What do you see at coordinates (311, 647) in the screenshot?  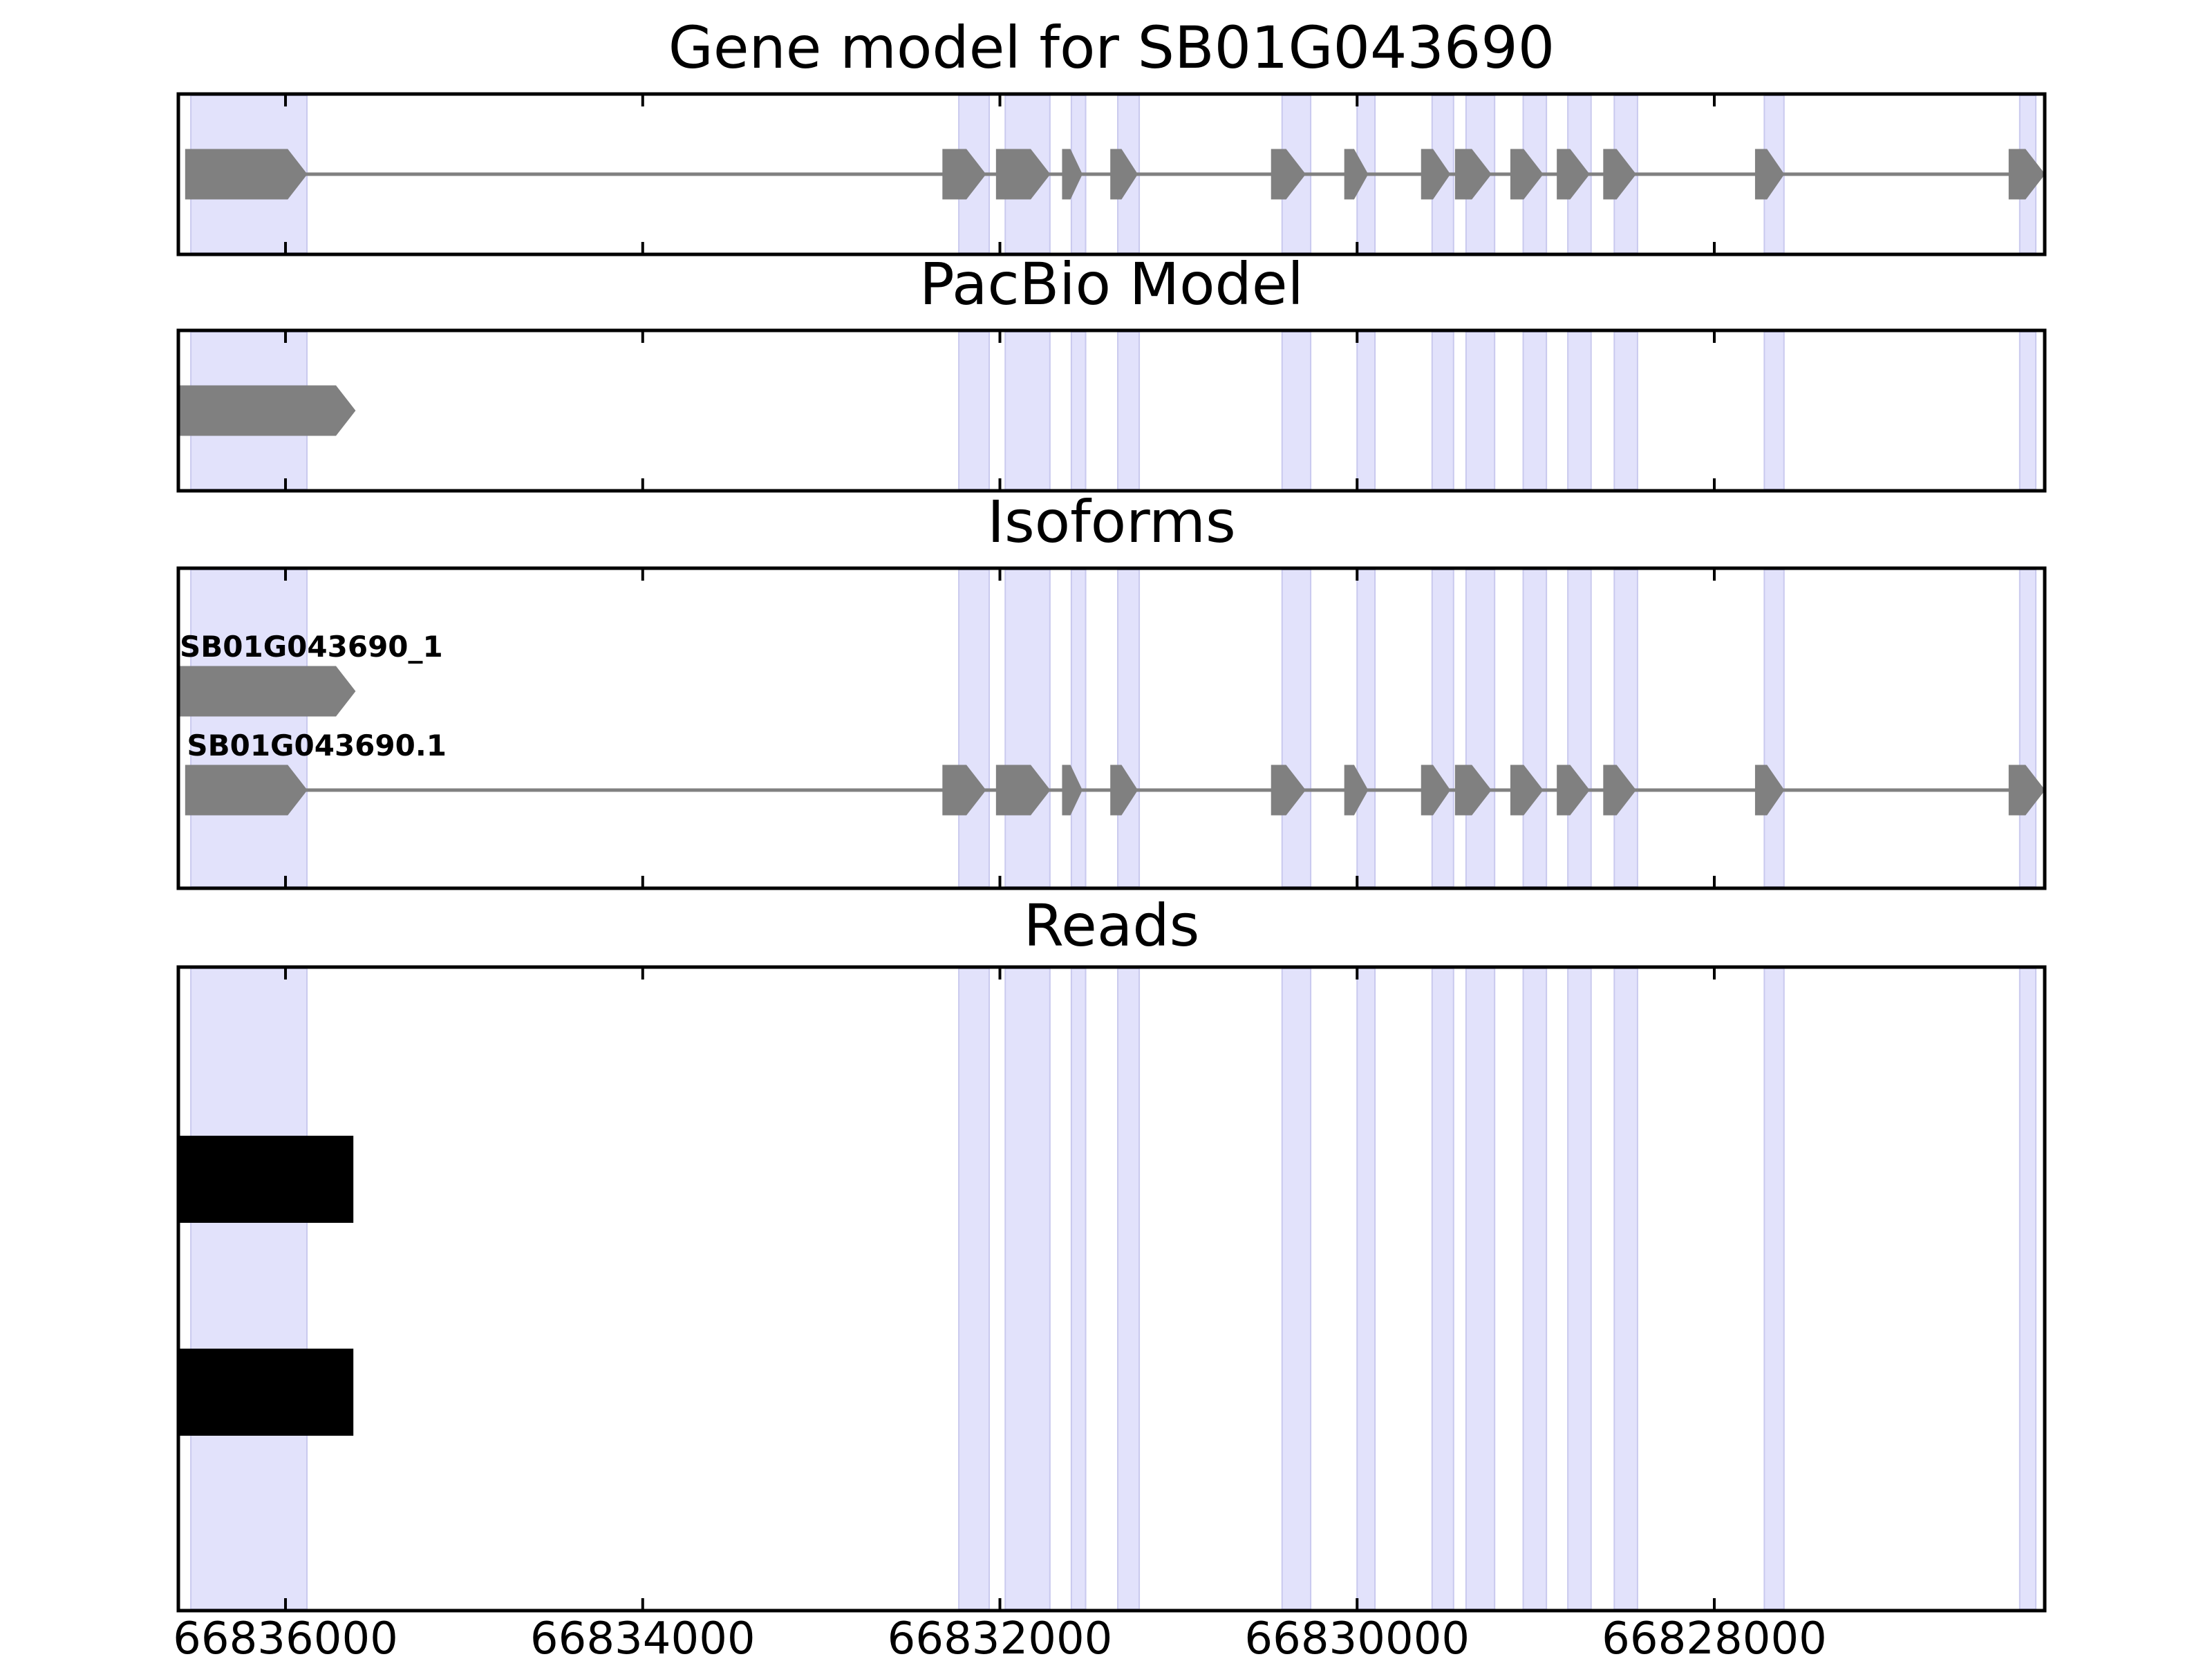 I see `isoform-label: SB01G043690_1` at bounding box center [311, 647].